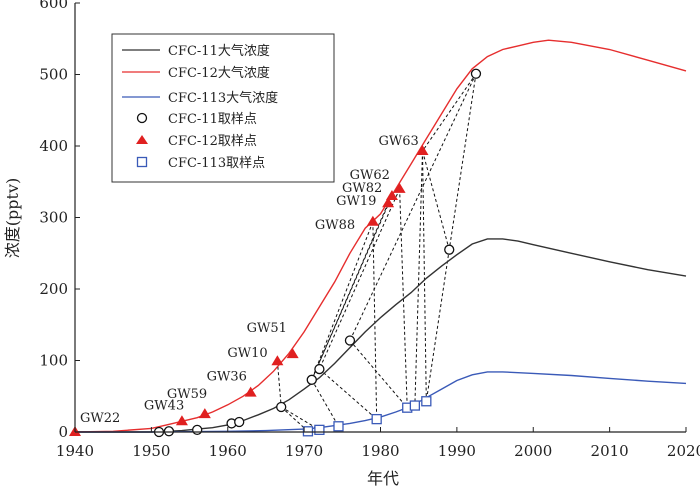  I want to click on legend-box, so click(223, 108).